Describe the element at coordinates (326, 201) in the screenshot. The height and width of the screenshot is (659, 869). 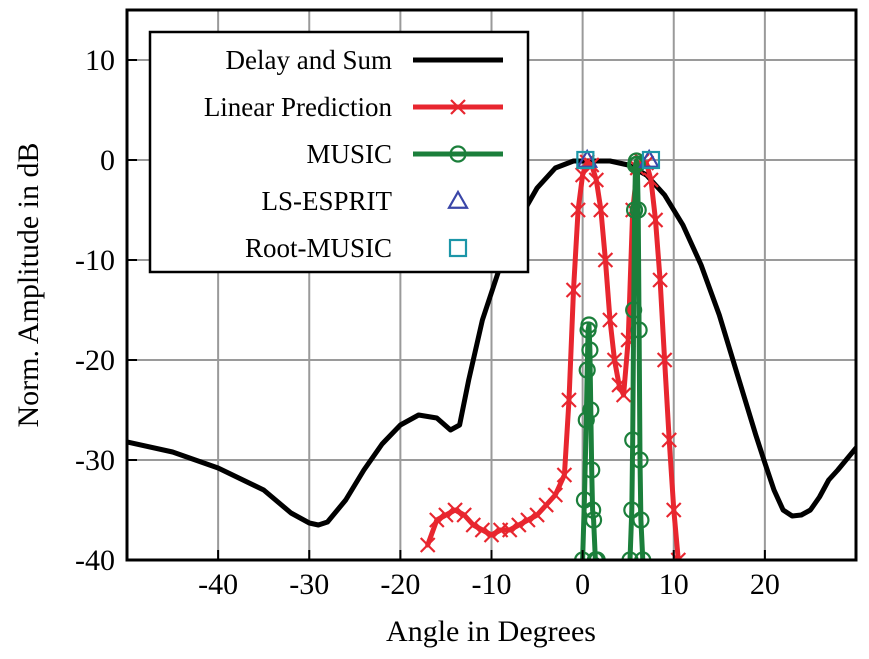
I see `legend-label: LS-ESPRIT` at that location.